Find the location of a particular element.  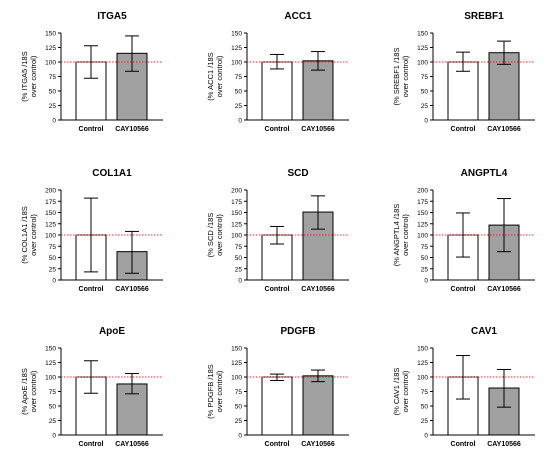

chart-title: ITGA5 is located at coordinates (112, 16).